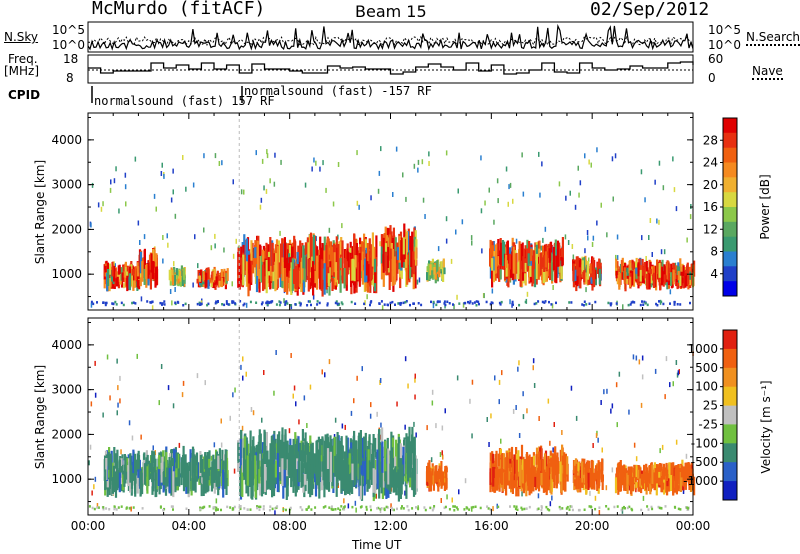  Describe the element at coordinates (66, 434) in the screenshot. I see `y-tick-label: 2000` at that location.